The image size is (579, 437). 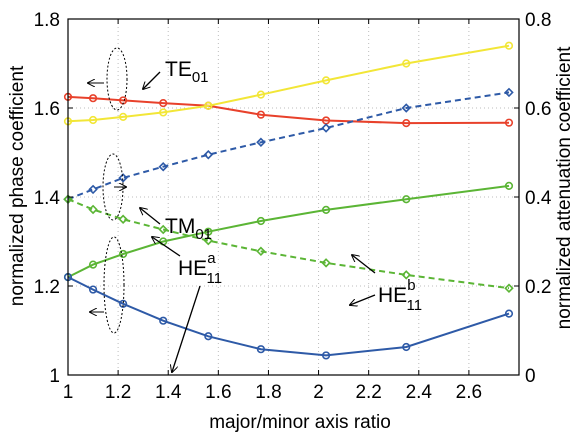 I want to click on right-y-tick-label: 0, so click(x=530, y=376).